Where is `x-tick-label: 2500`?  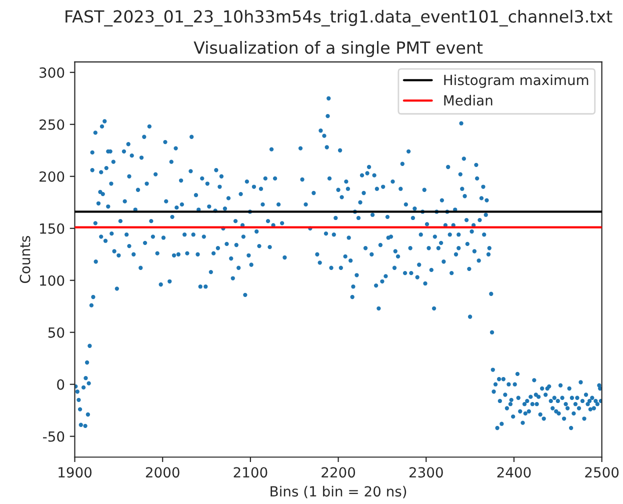
x-tick-label: 2500 is located at coordinates (602, 472).